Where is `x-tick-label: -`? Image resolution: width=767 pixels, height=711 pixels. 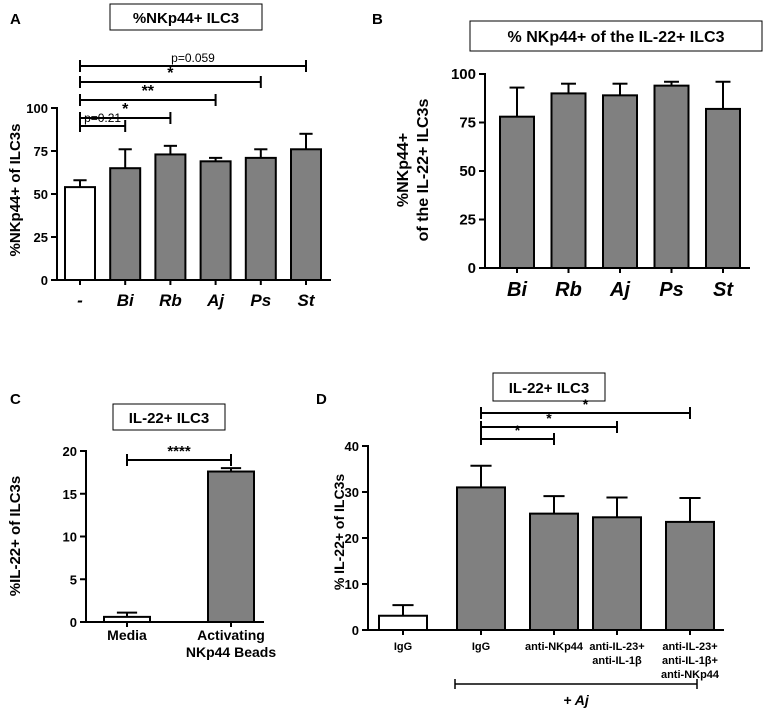
x-tick-label: - is located at coordinates (80, 300).